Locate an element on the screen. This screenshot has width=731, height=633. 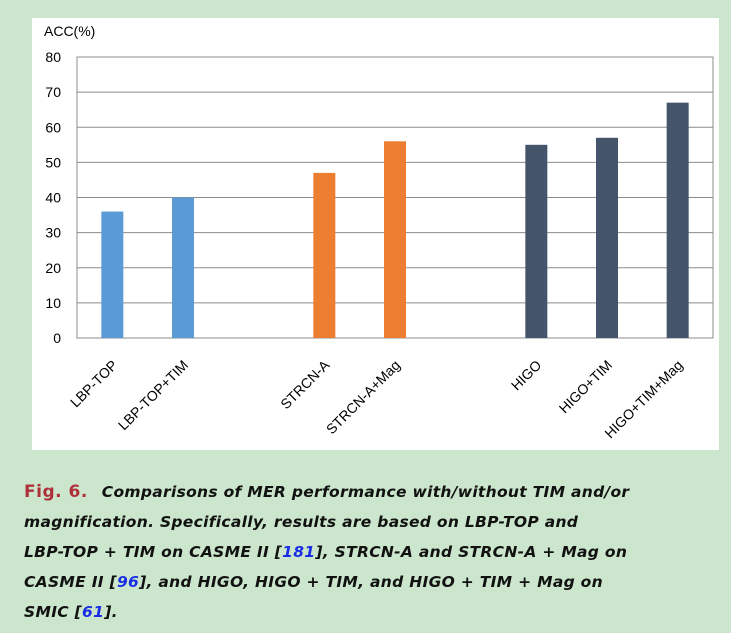
y-tick-label: 30 is located at coordinates (53, 233).